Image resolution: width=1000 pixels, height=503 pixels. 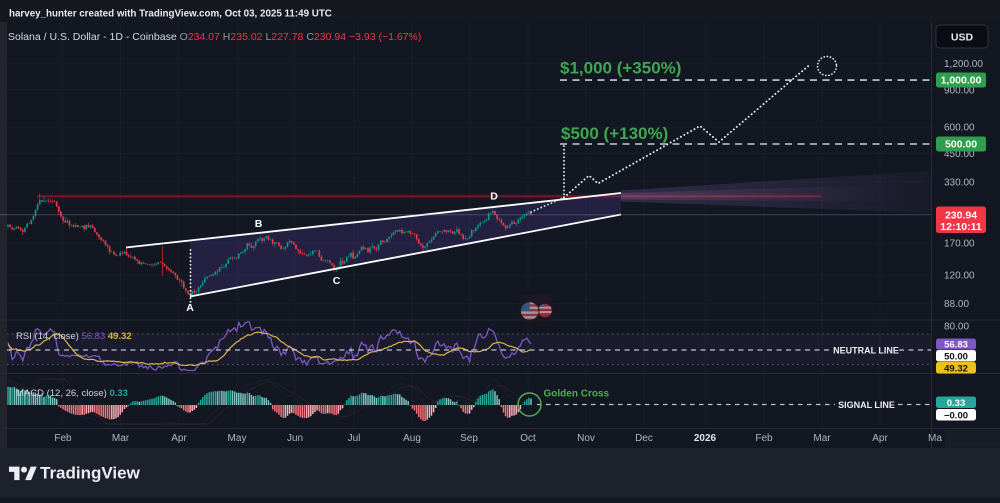 What do you see at coordinates (866, 405) in the screenshot?
I see `svg-text: SIGNAL LINE` at bounding box center [866, 405].